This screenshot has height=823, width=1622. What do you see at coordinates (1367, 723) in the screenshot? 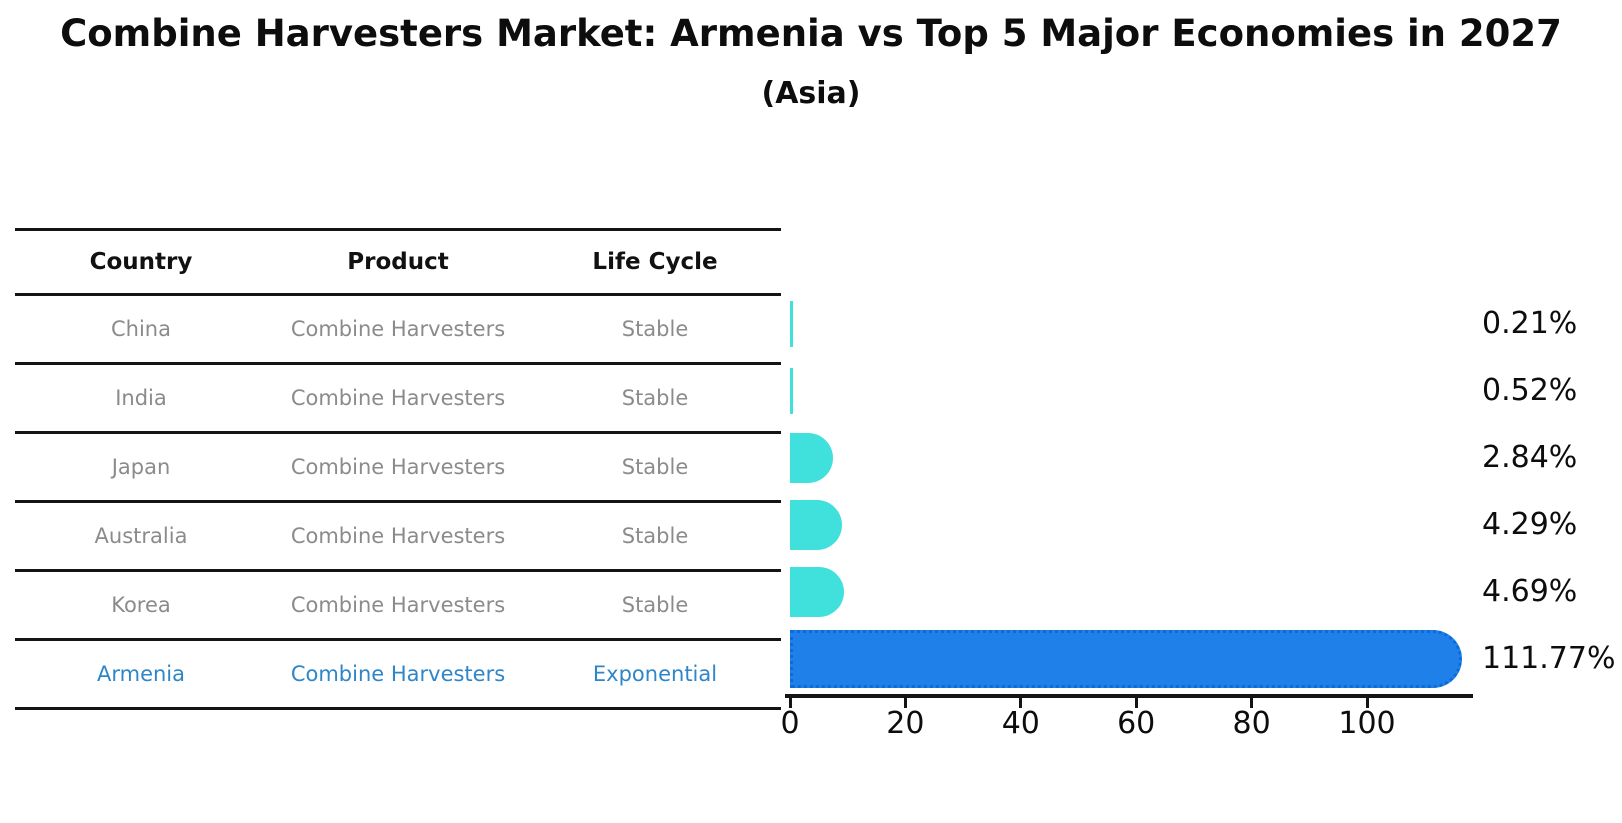
I see `x-axis-tick-label: 100` at bounding box center [1367, 723].